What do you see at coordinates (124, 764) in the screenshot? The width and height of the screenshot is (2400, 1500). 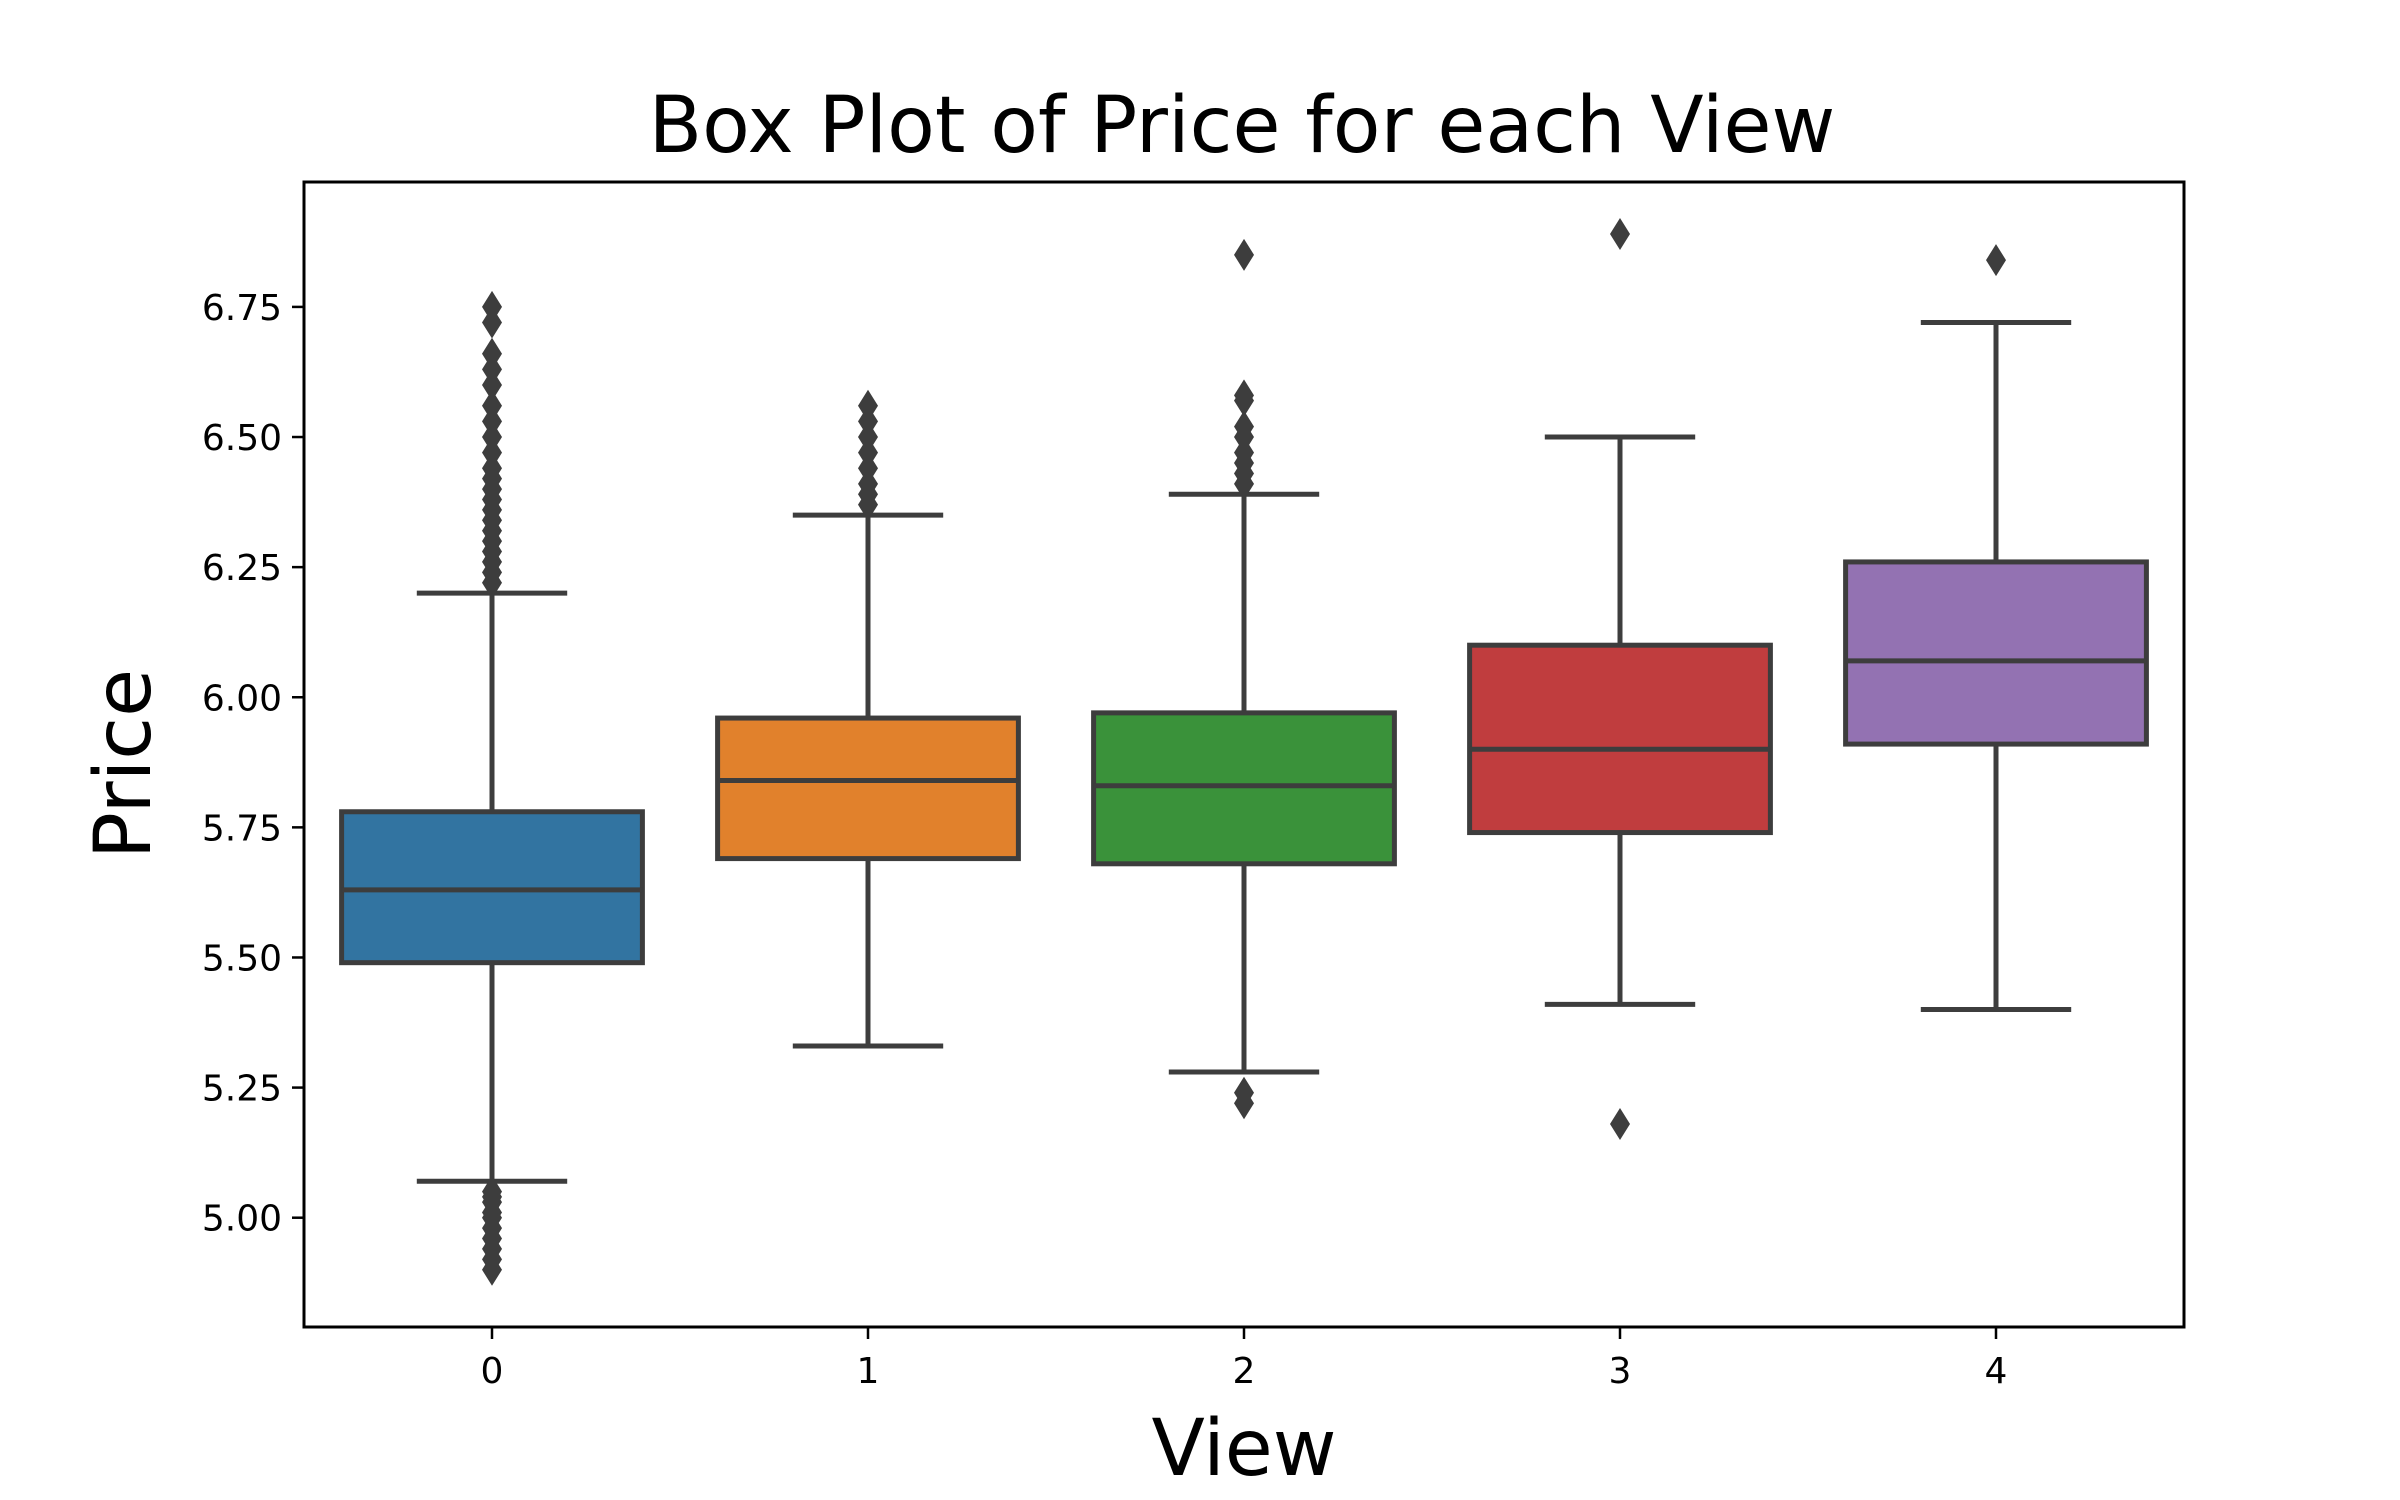 I see `y-axis-label: Price` at bounding box center [124, 764].